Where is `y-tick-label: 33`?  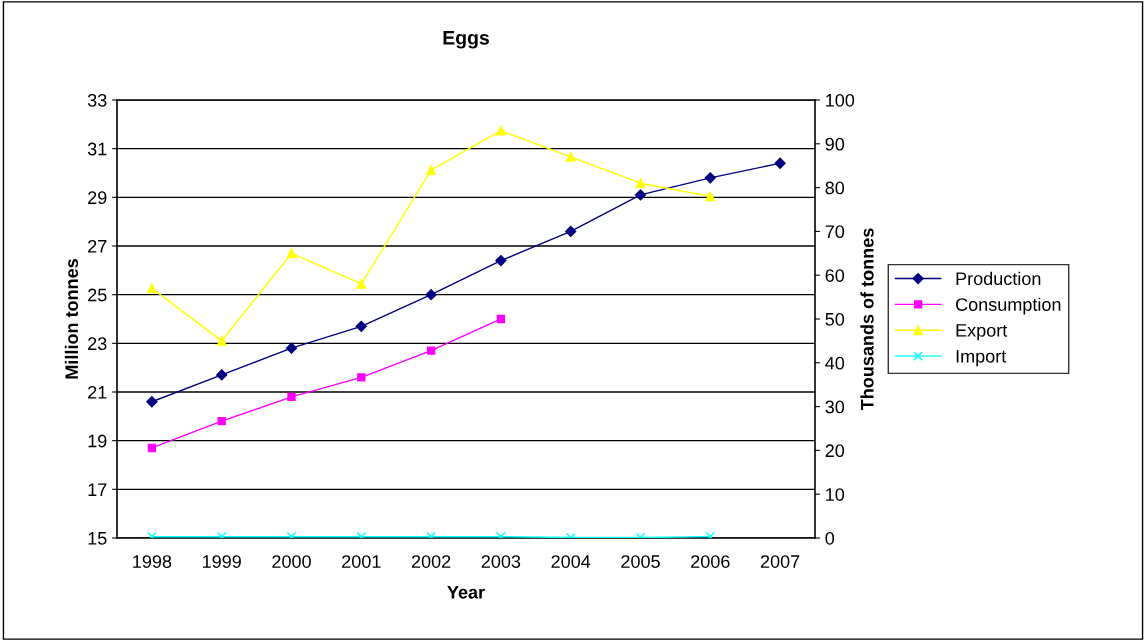 y-tick-label: 33 is located at coordinates (97, 100).